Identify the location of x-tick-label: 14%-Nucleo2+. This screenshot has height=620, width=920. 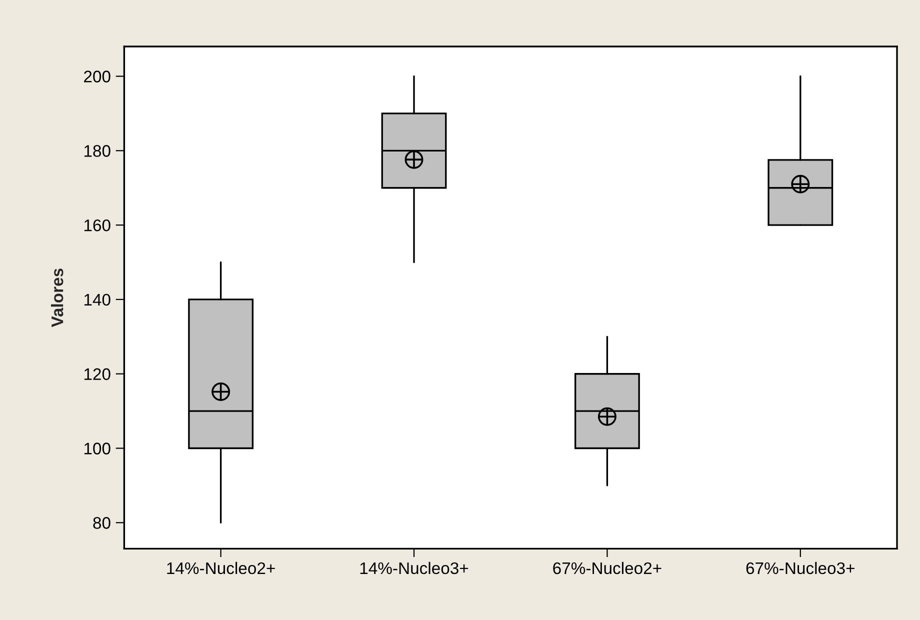
(221, 568).